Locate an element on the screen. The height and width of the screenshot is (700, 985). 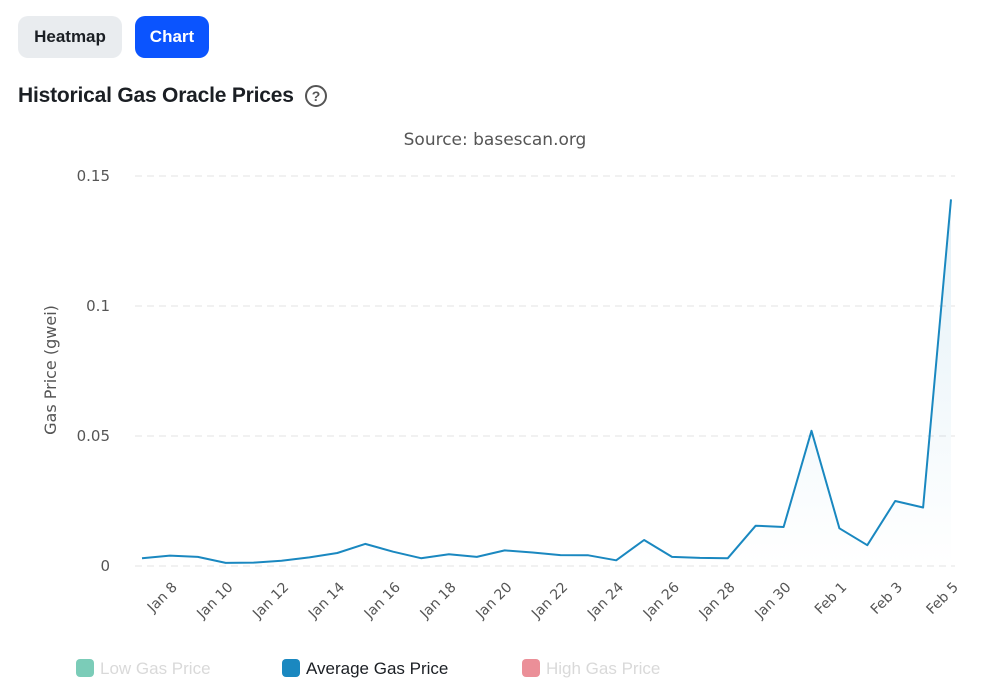
legend-label: Low Gas Price is located at coordinates (155, 668).